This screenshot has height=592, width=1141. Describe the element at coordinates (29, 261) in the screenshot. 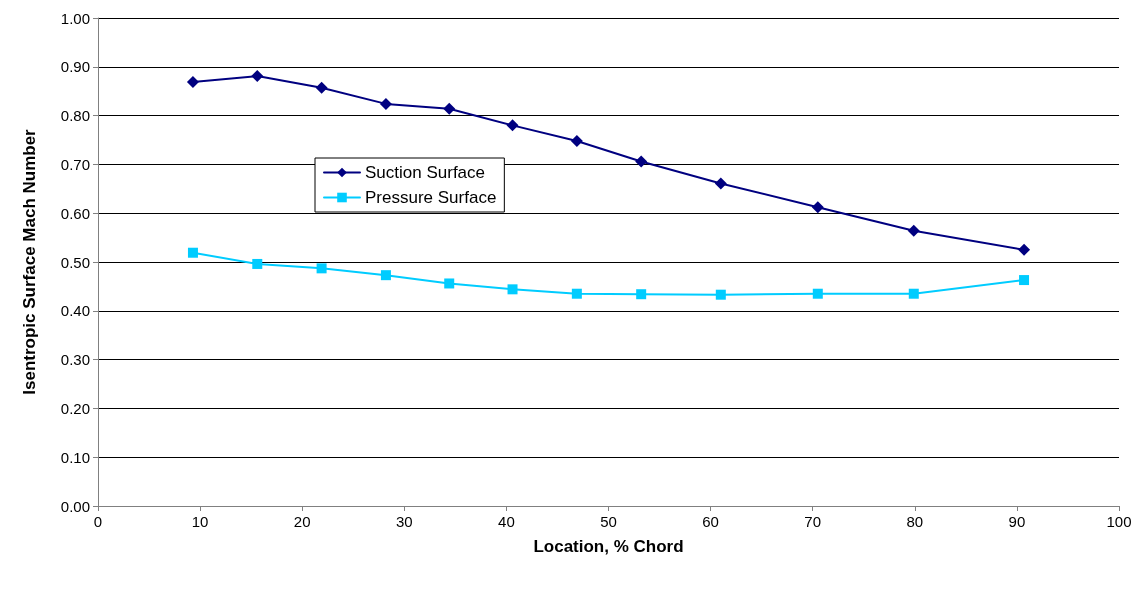

I see `y-axis-title: Isentropic Surface Mach Number` at that location.